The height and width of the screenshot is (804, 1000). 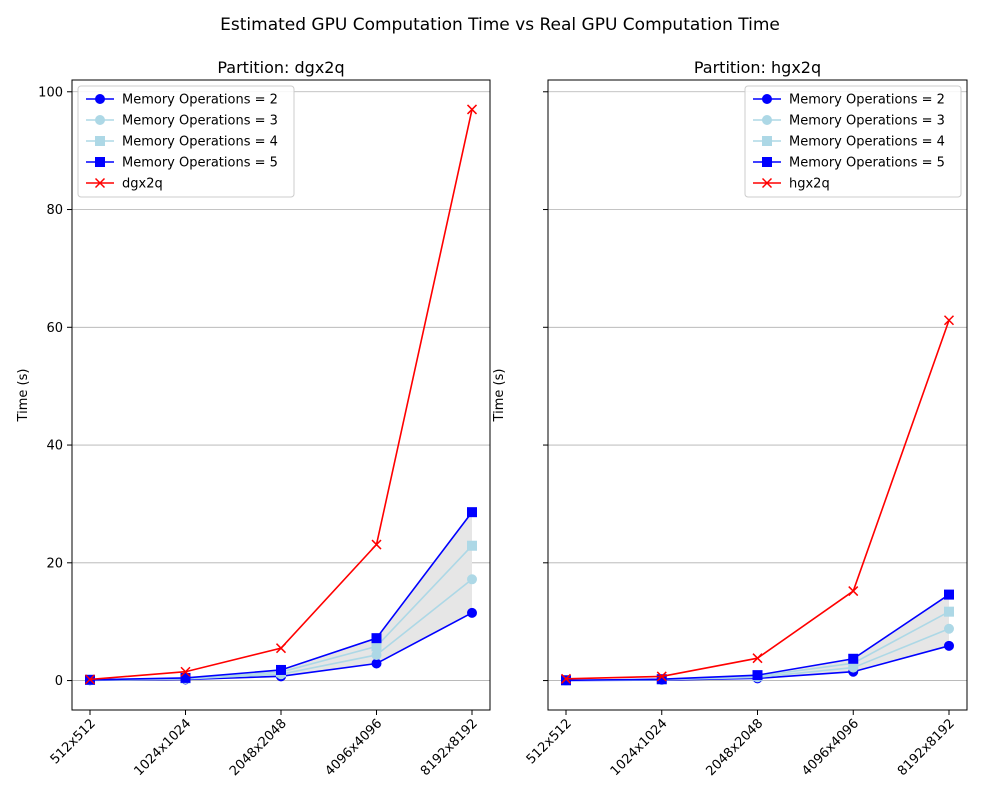 I want to click on y-tick-label: 80, so click(x=54, y=210).